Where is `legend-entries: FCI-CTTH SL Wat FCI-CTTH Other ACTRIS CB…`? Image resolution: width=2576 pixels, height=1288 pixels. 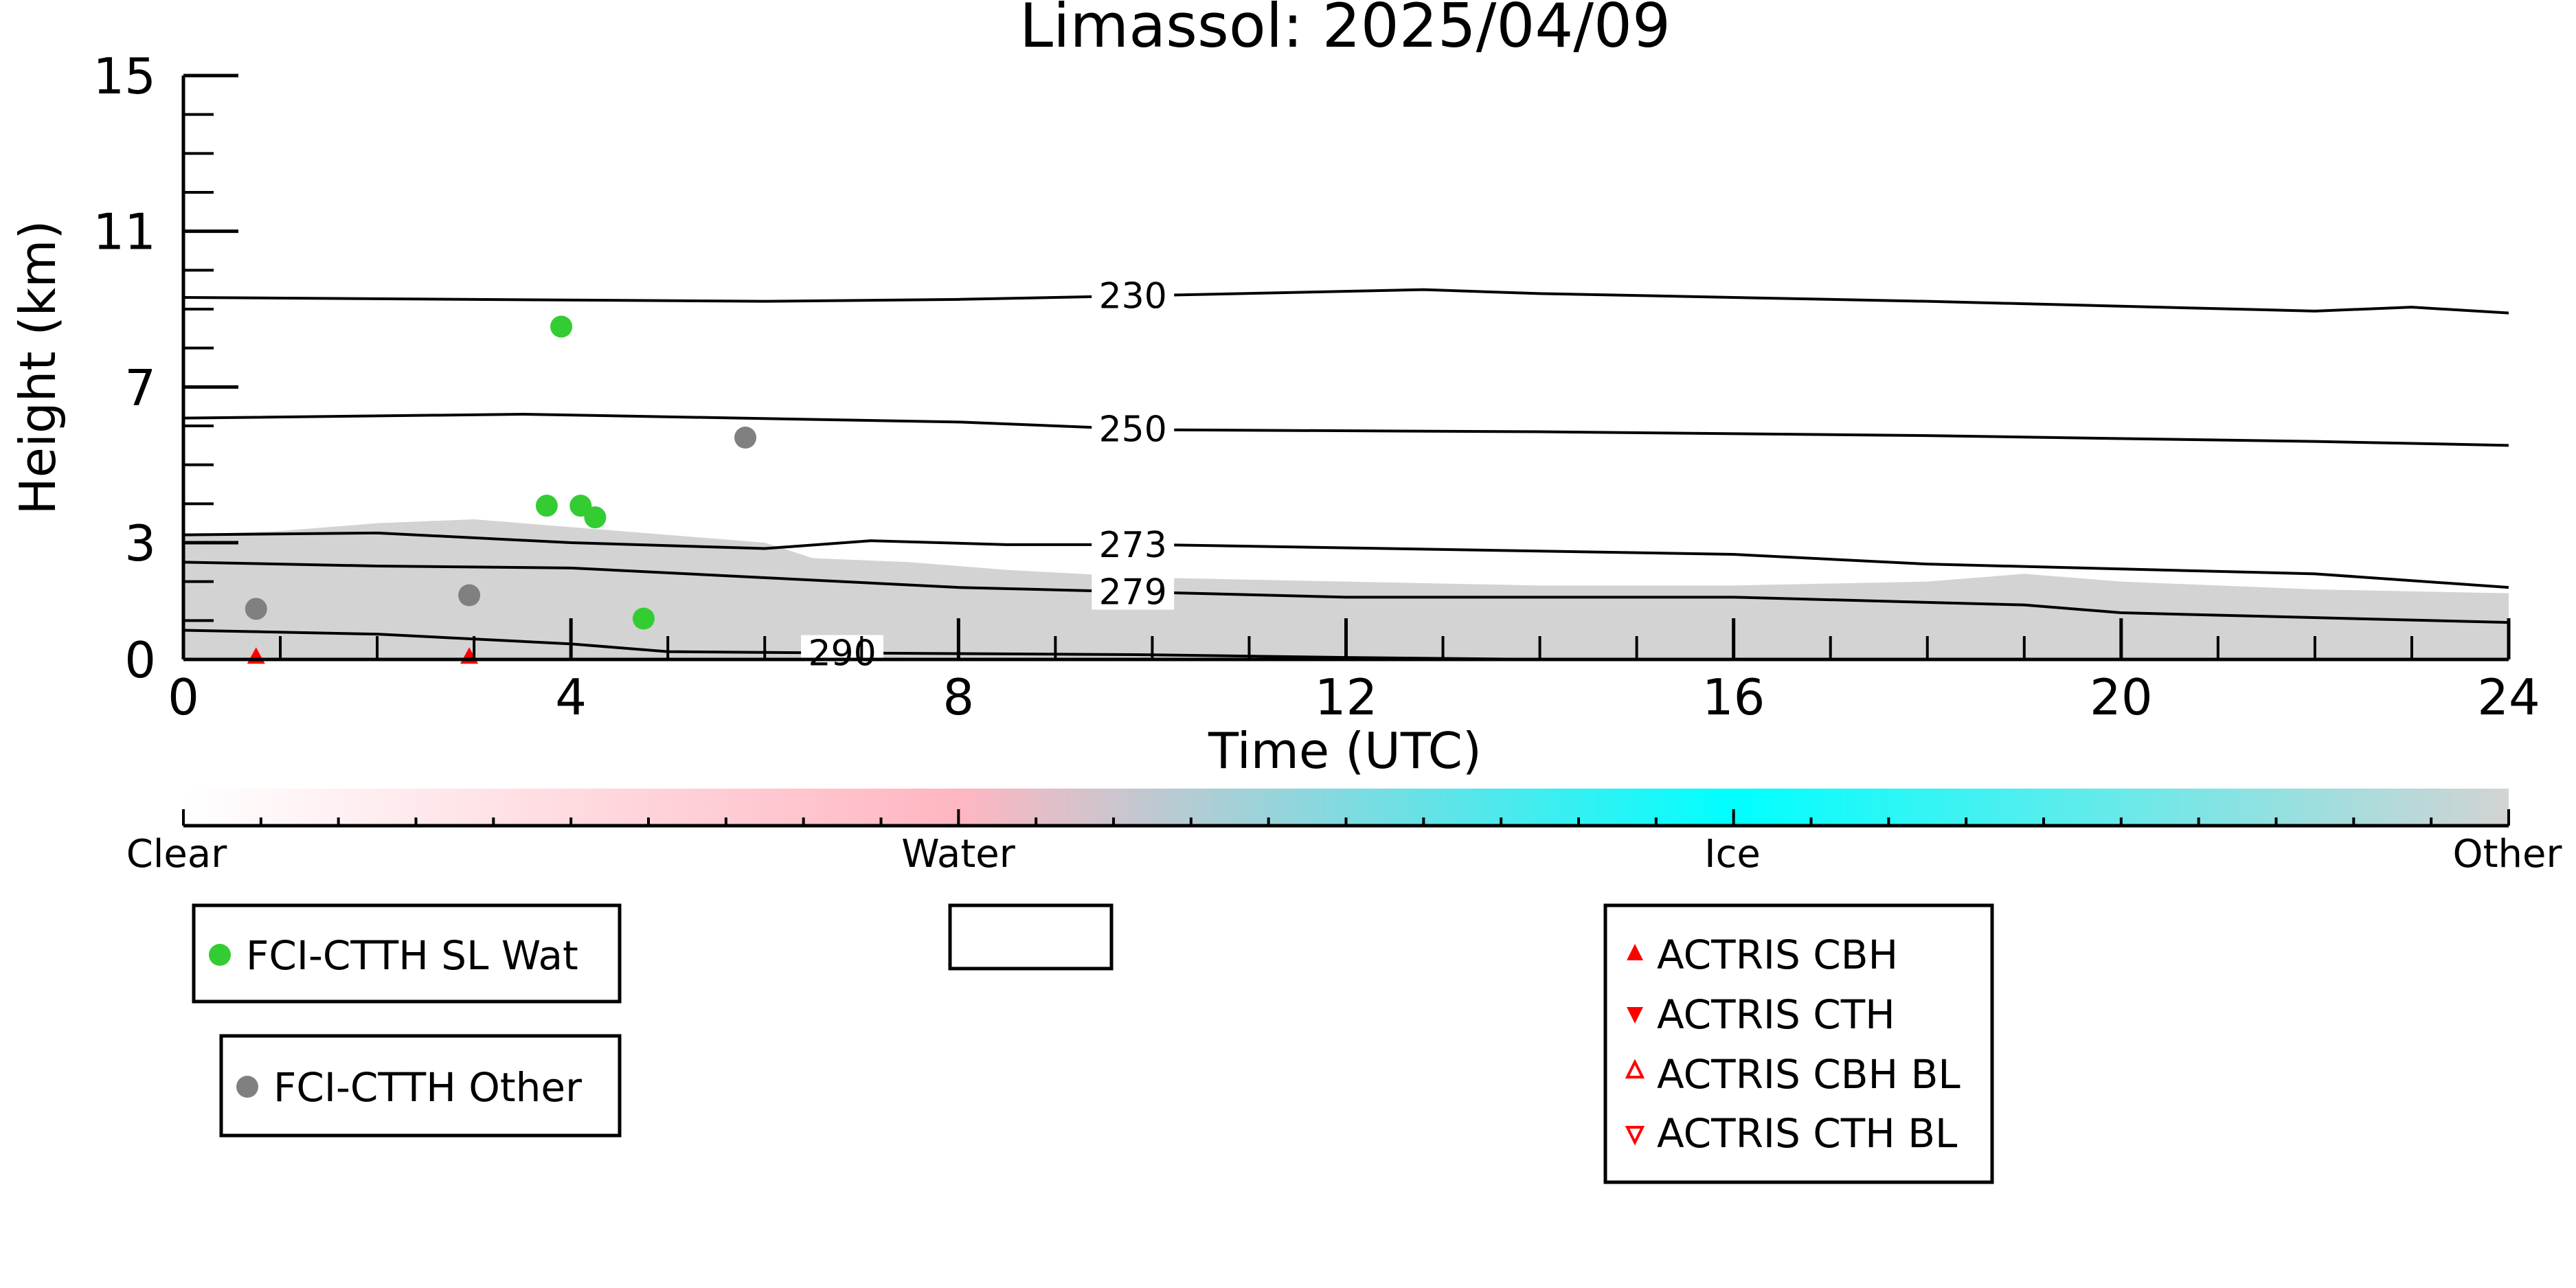
legend-entries: FCI-CTTH SL Wat FCI-CTTH Other ACTRIS CB… is located at coordinates (1085, 1044).